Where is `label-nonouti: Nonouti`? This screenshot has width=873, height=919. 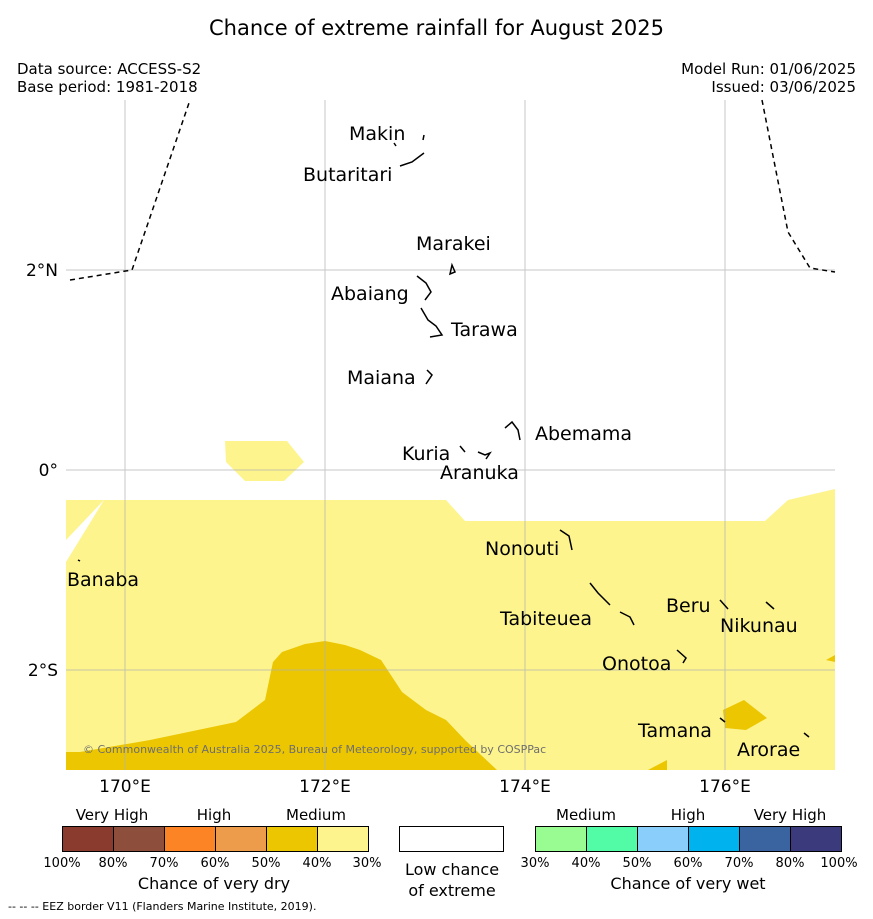
label-nonouti: Nonouti is located at coordinates (522, 549).